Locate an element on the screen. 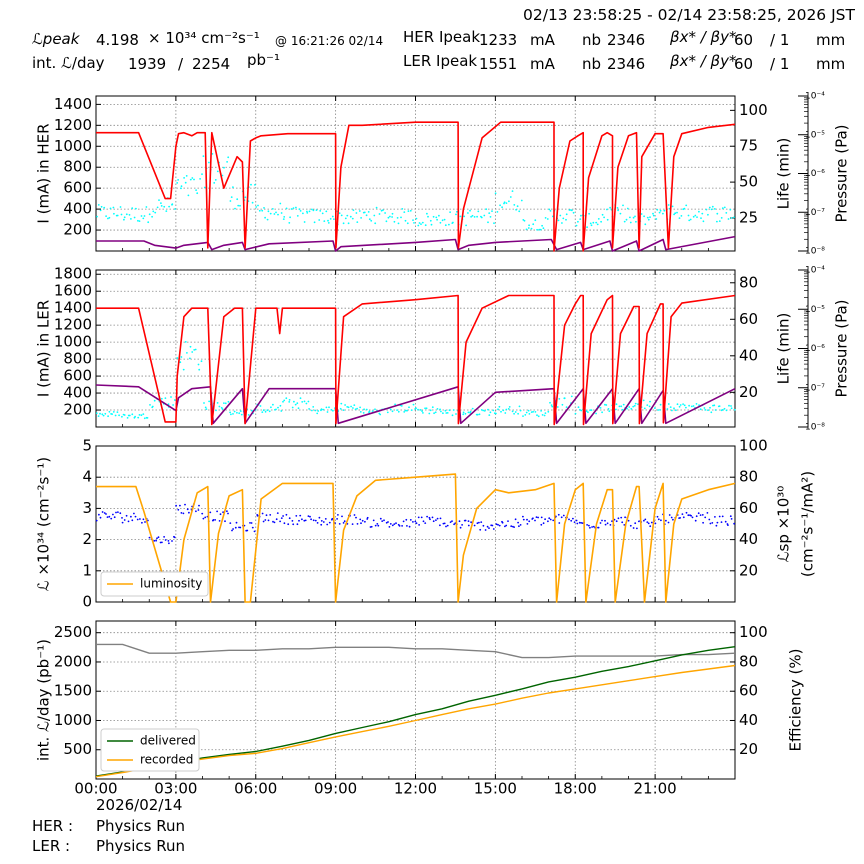 This screenshot has width=864, height=864. y2-tick-label: 20 is located at coordinates (748, 392).